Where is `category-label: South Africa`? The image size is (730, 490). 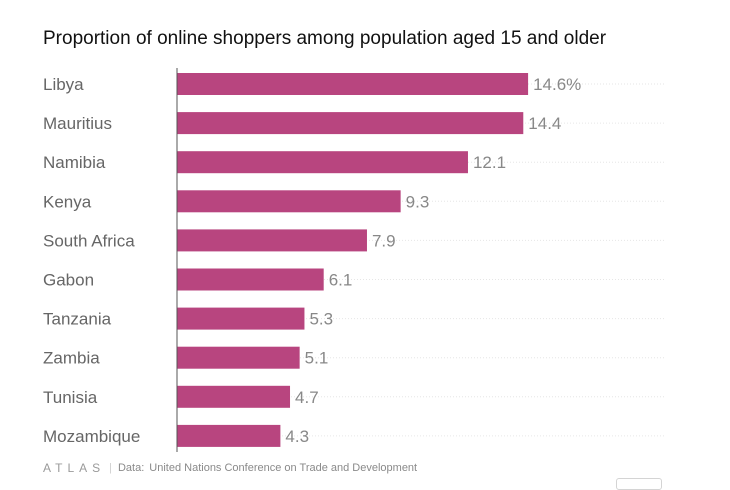
category-label: South Africa is located at coordinates (89, 240).